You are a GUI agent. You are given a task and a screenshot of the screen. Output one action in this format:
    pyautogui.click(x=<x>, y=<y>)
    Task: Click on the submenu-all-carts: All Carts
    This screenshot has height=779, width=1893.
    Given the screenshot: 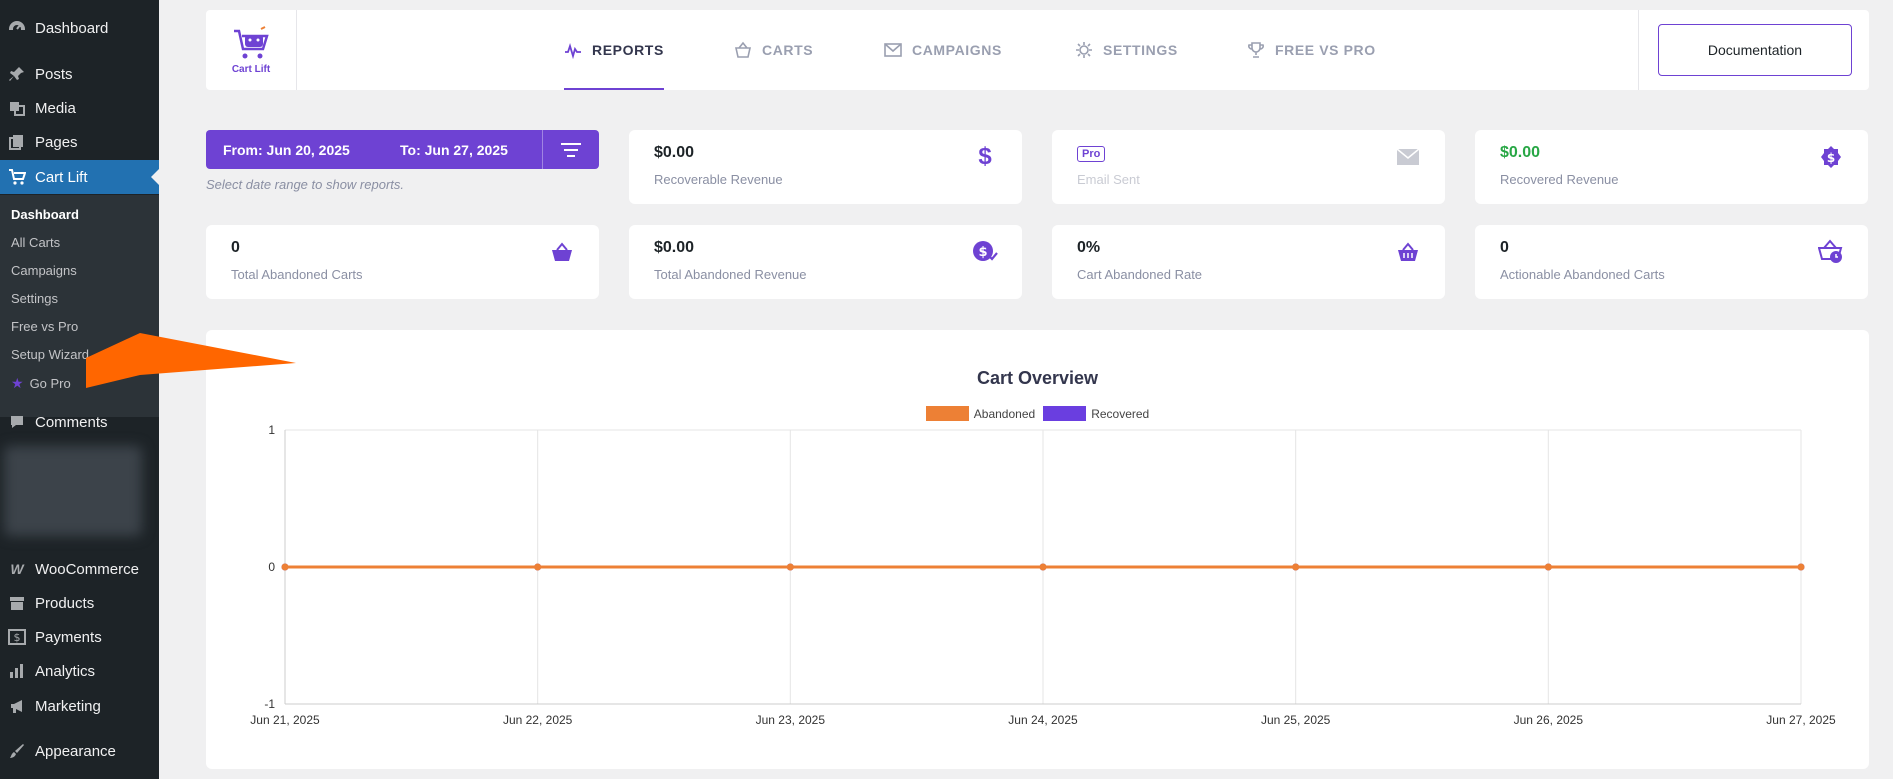 What is the action you would take?
    pyautogui.click(x=36, y=242)
    